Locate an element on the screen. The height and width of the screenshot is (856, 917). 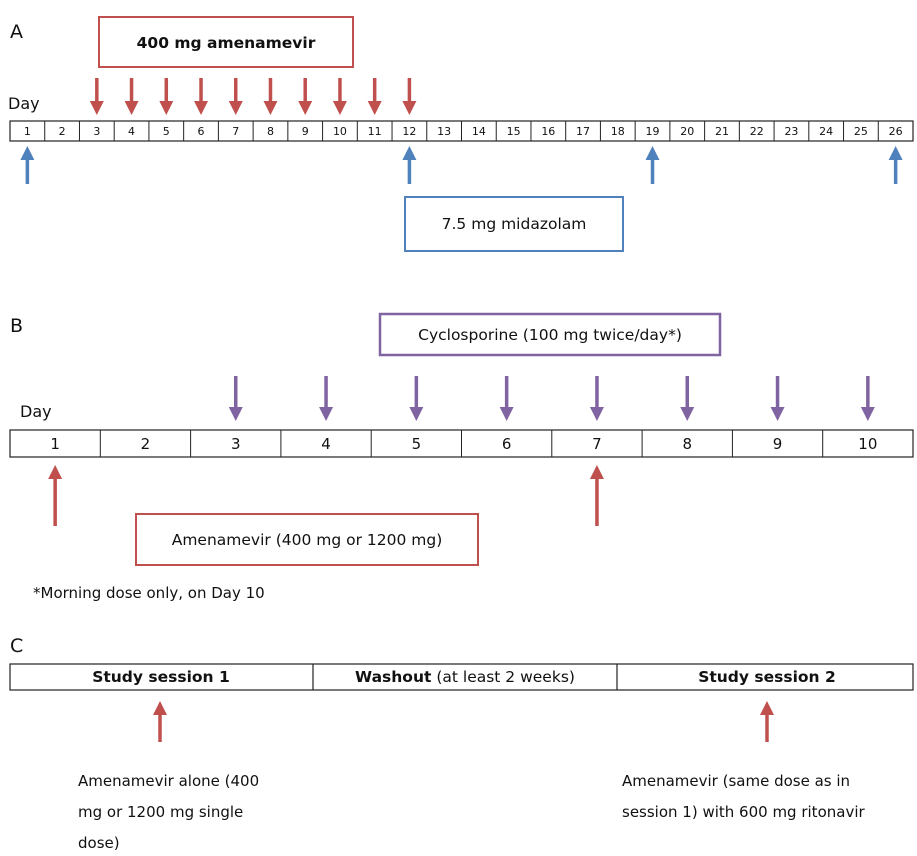
amenamevir-arrows-a is located at coordinates (253, 96).